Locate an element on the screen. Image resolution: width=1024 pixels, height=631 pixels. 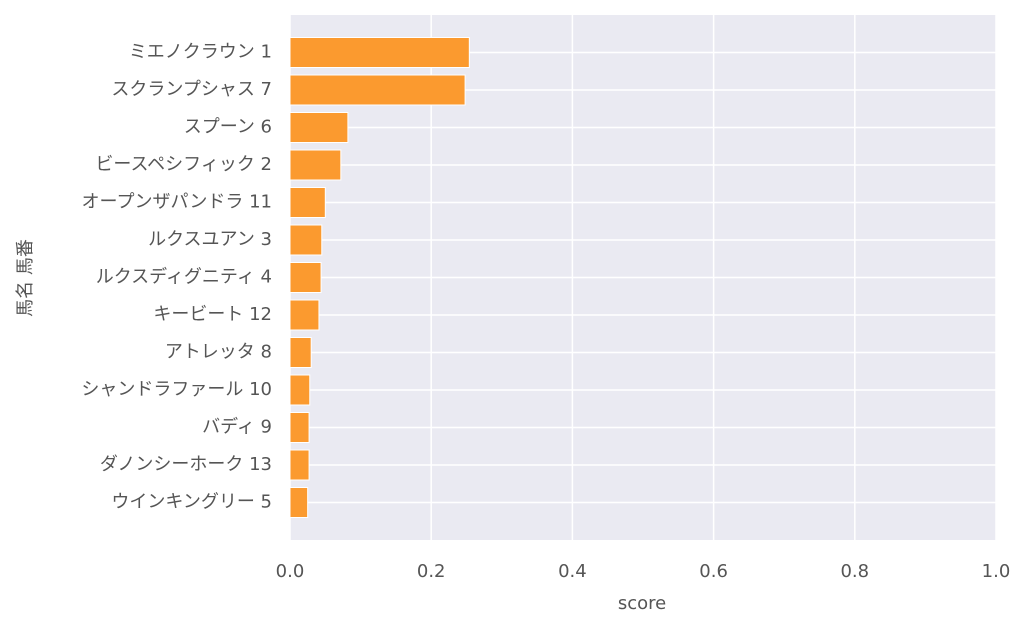
x-tick-label: 0.6 is located at coordinates (713, 571).